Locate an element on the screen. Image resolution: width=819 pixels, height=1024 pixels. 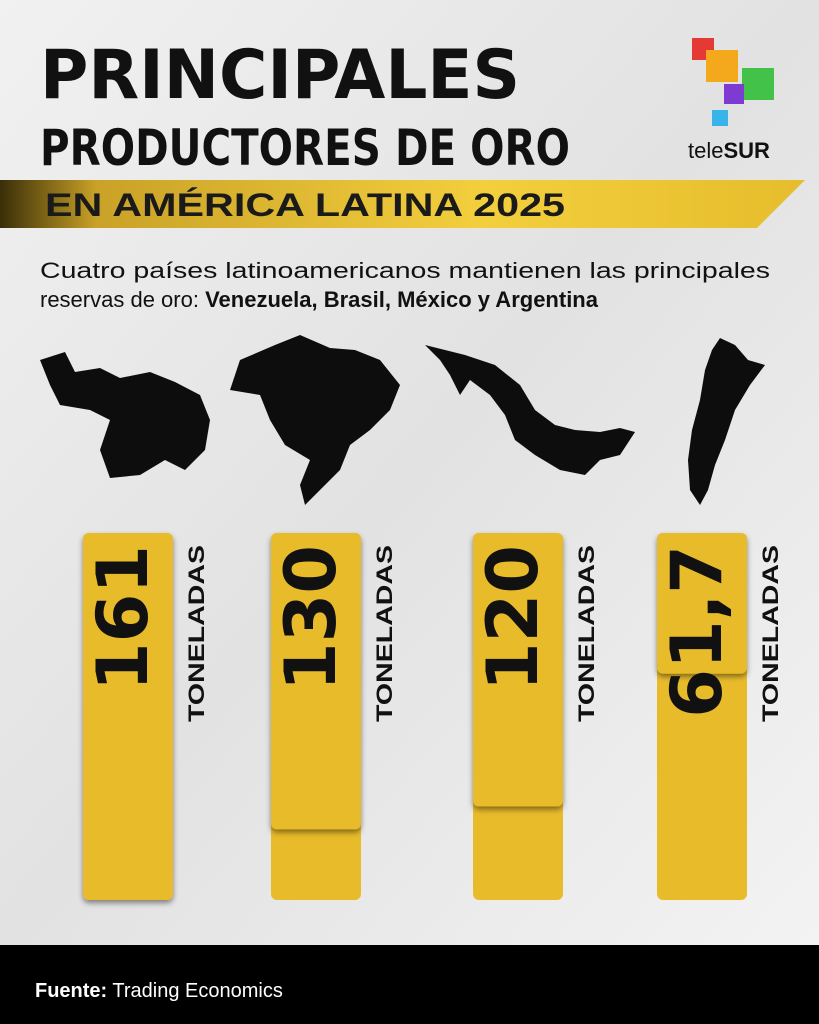
source-label: Fuente: is located at coordinates (71, 991).